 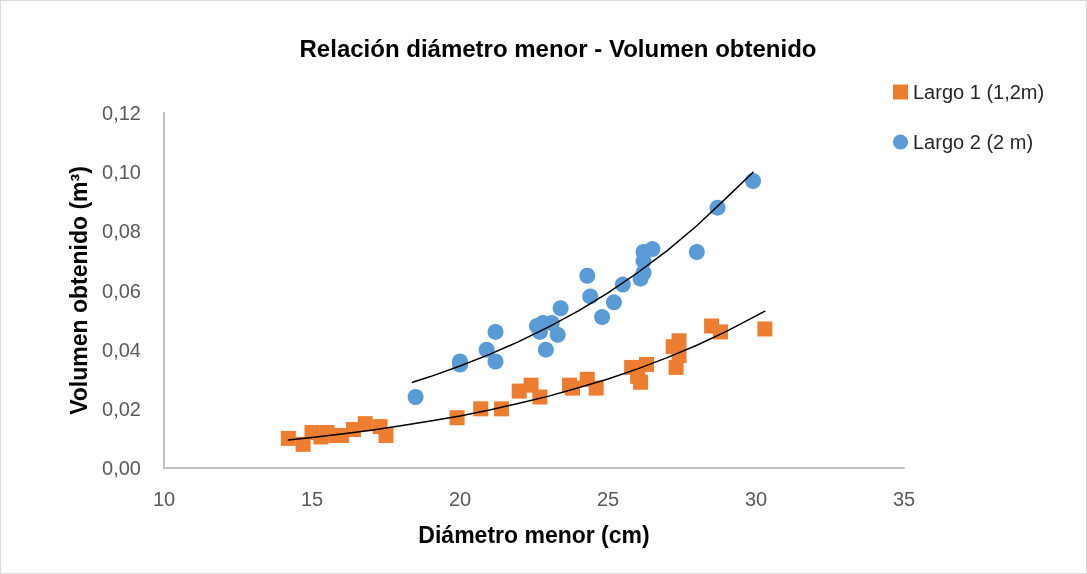 What do you see at coordinates (121, 231) in the screenshot?
I see `y-tick-label: 0,08` at bounding box center [121, 231].